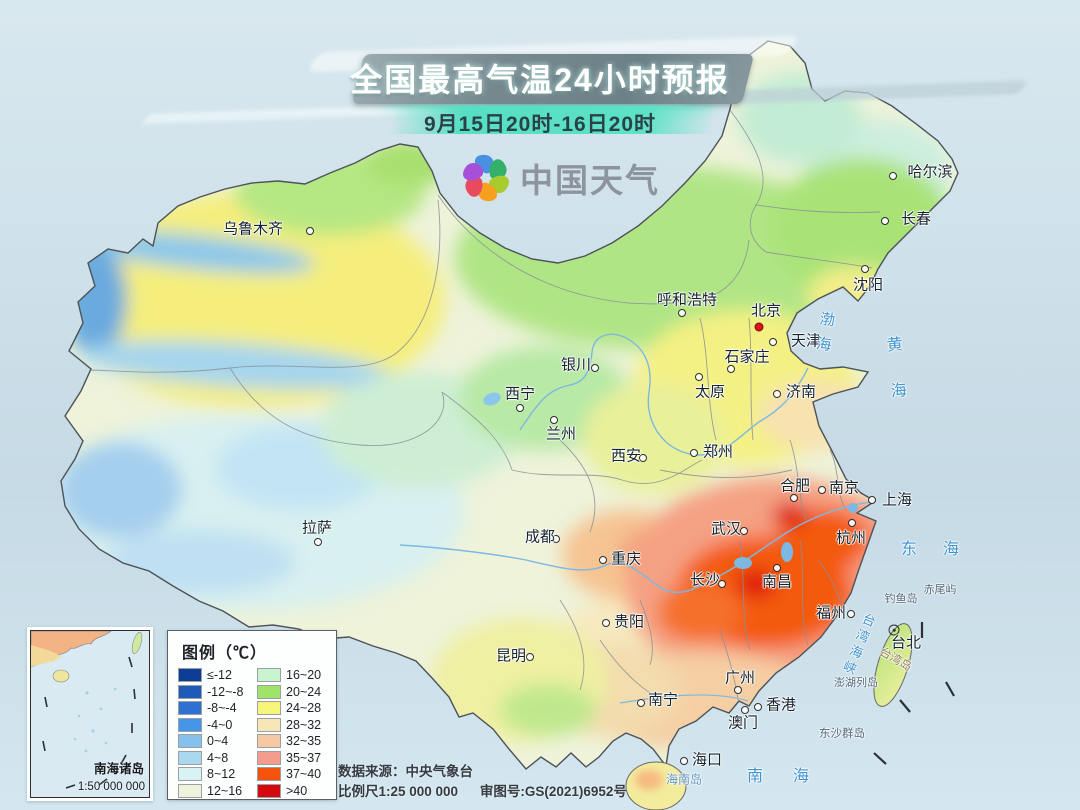 This screenshot has height=810, width=1080. I want to click on map-scale: 比例尺1:25 000 000, so click(398, 791).